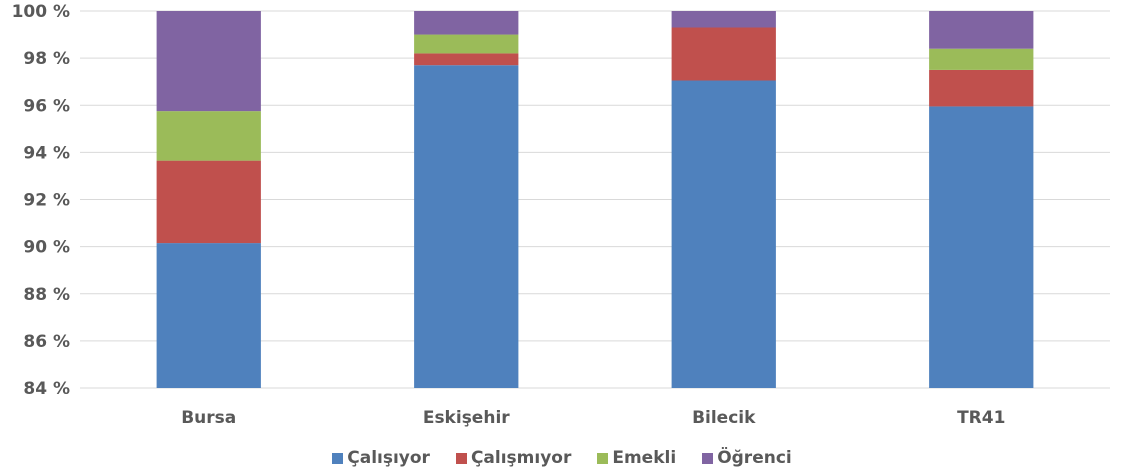 The width and height of the screenshot is (1124, 476). What do you see at coordinates (46, 153) in the screenshot?
I see `y-tick-label: 94 %` at bounding box center [46, 153].